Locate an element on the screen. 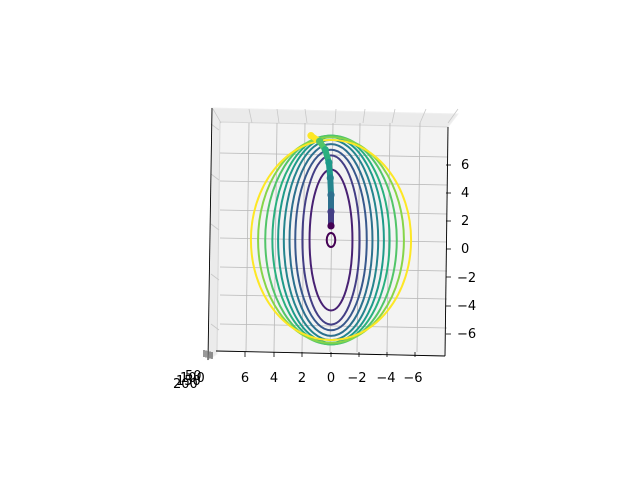  y-tick-label: −2 is located at coordinates (466, 278).